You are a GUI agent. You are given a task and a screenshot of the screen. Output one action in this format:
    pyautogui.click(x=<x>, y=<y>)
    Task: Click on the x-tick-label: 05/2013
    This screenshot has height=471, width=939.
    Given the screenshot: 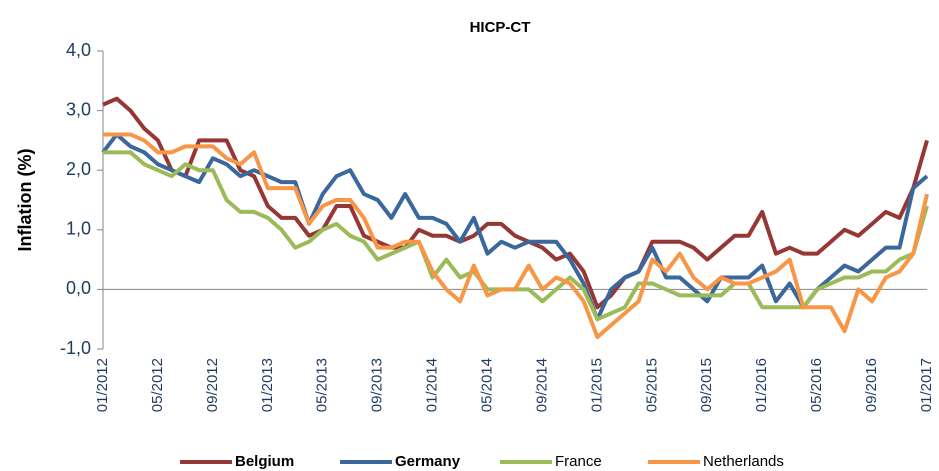 What is the action you would take?
    pyautogui.click(x=322, y=385)
    